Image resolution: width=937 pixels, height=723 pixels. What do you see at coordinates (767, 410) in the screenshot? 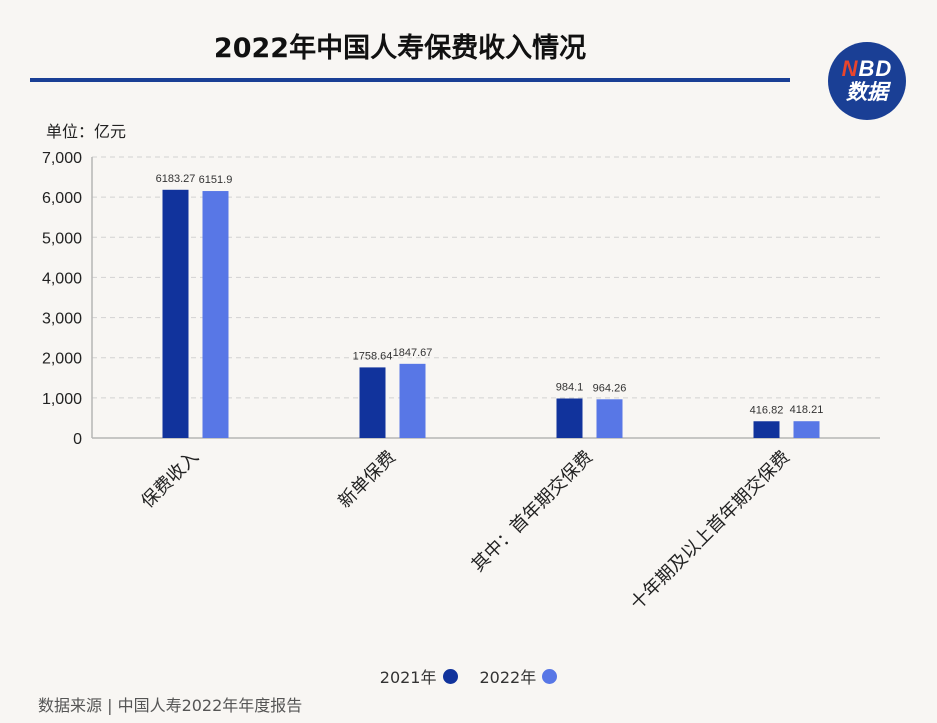
I see `data-label: 416.82` at bounding box center [767, 410].